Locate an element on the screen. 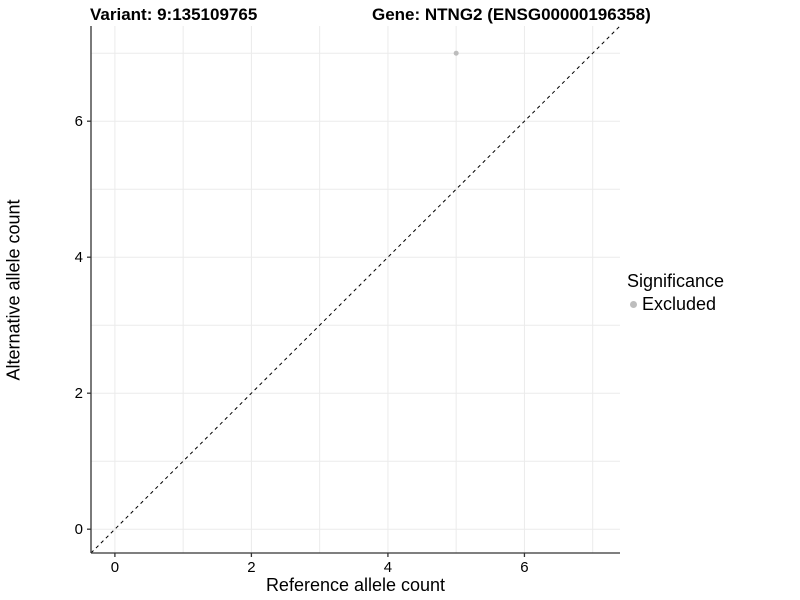  x-tick-label: 0 is located at coordinates (115, 567).